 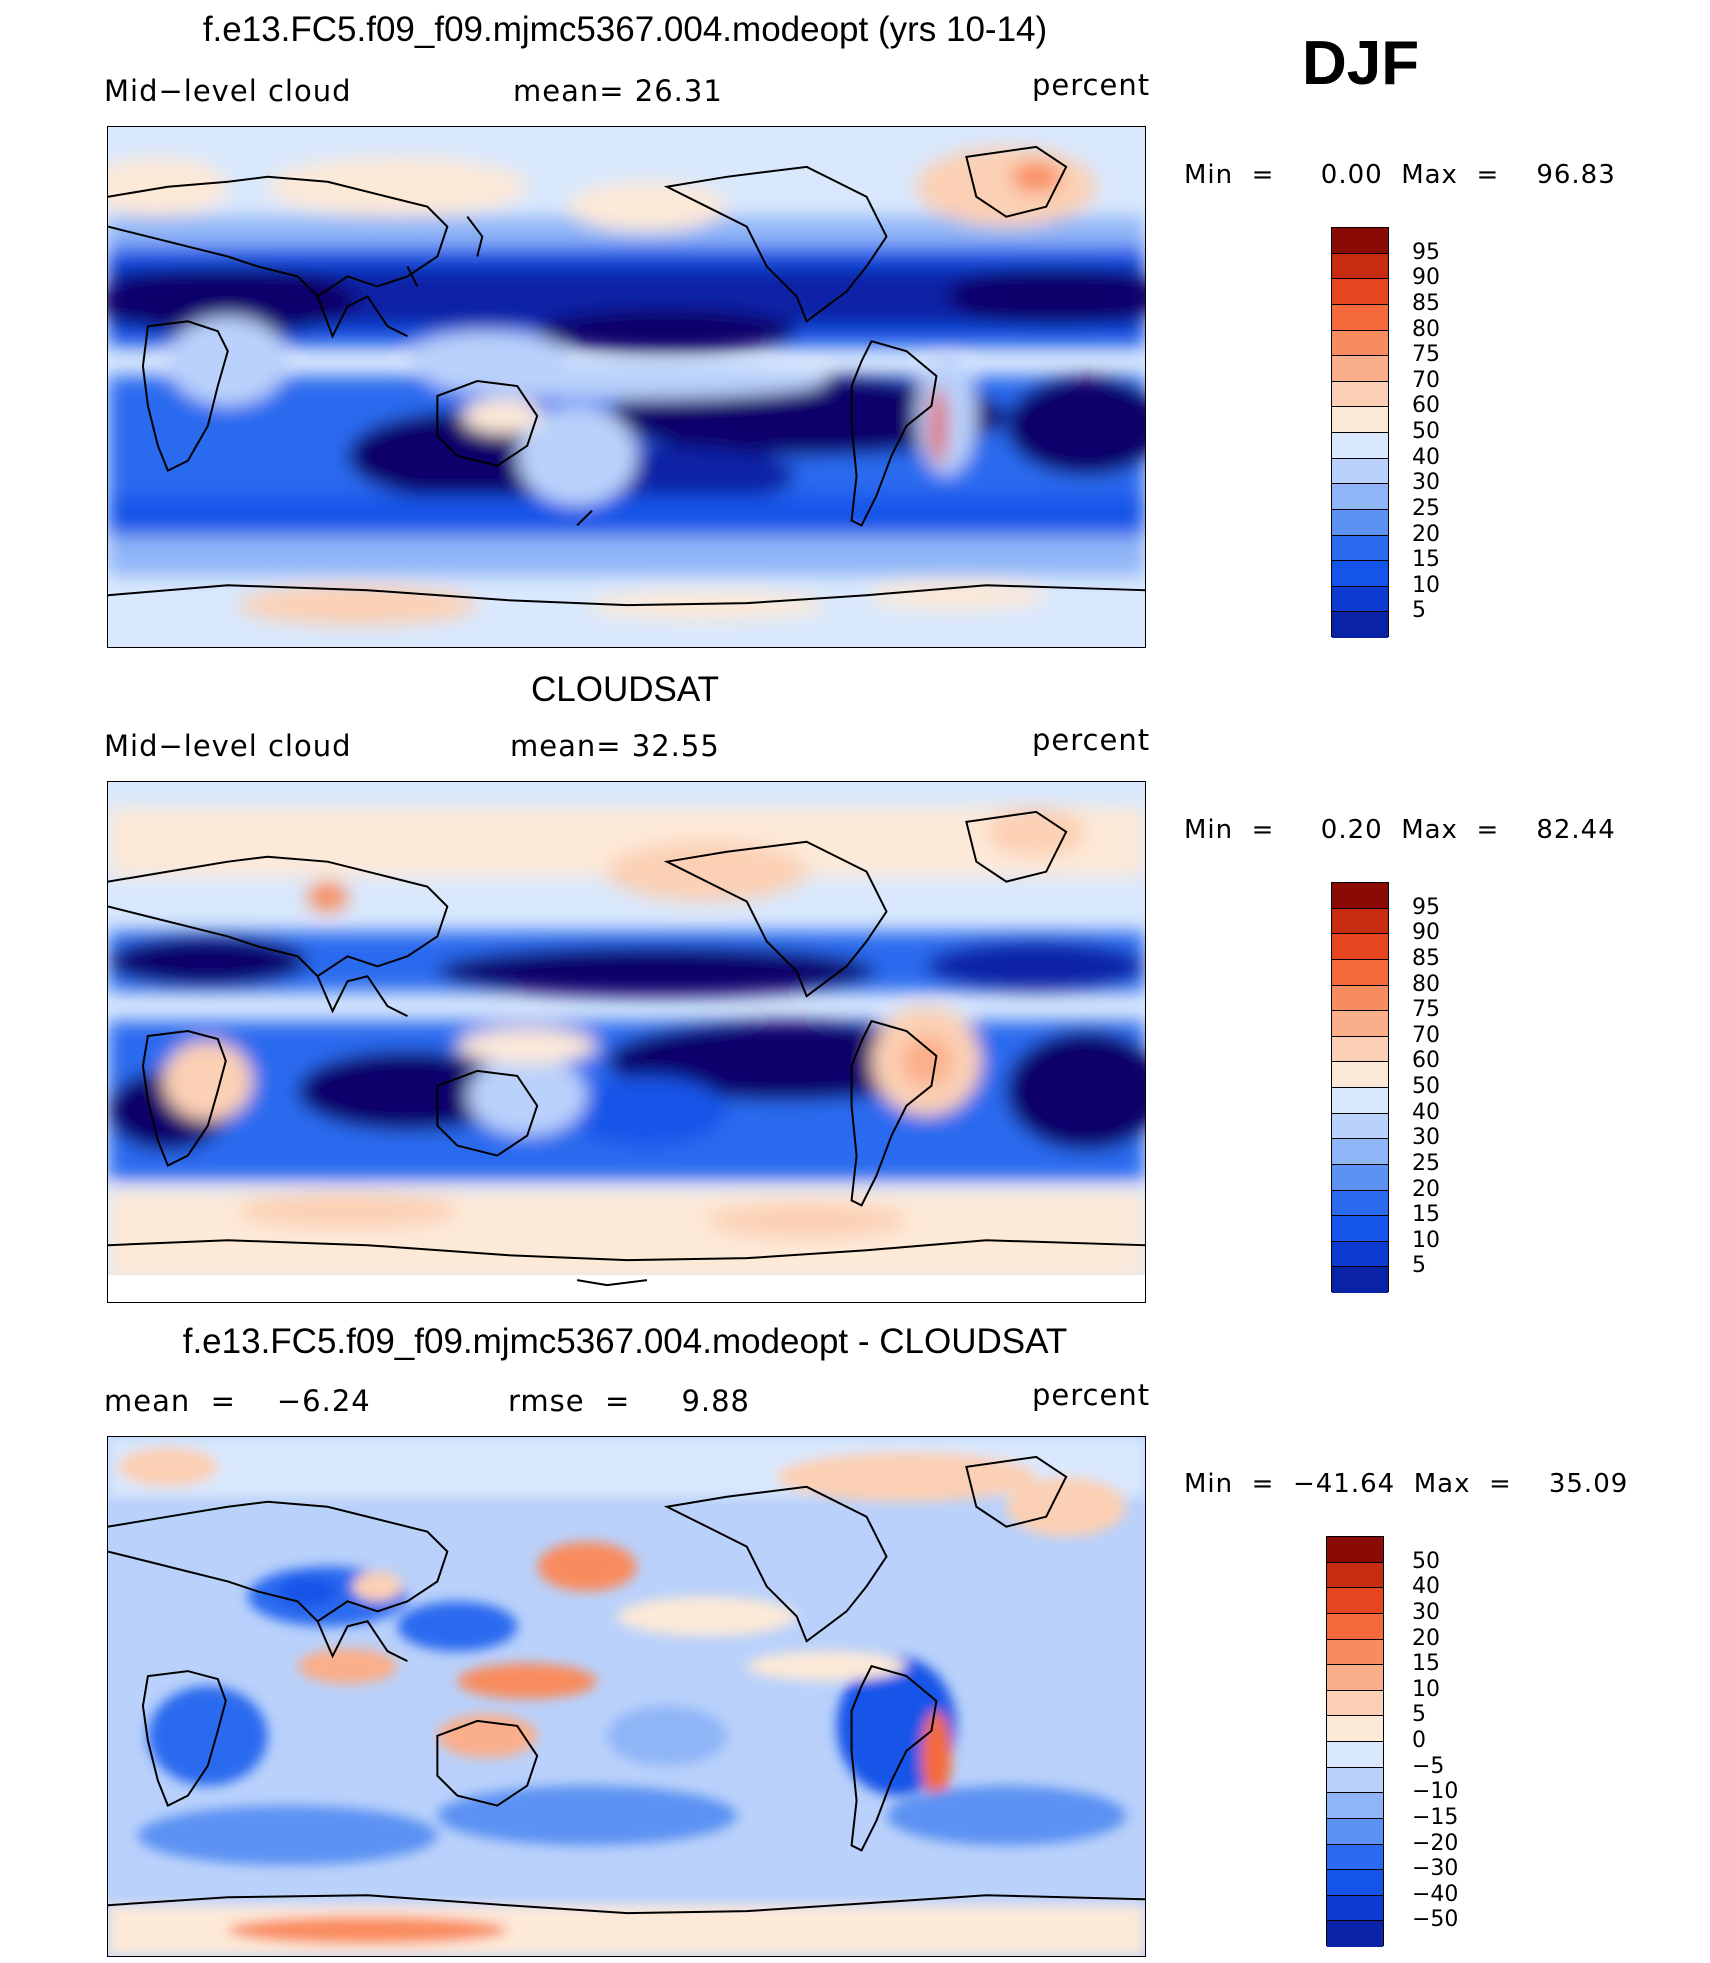 I want to click on colorbar-tick-label: 80, so click(x=1426, y=984).